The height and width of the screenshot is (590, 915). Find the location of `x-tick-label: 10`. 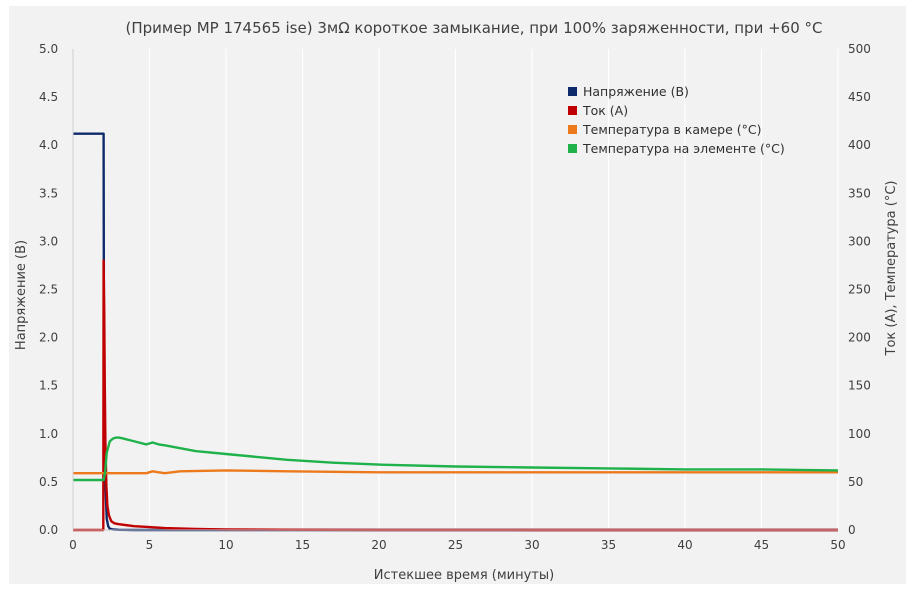

x-tick-label: 10 is located at coordinates (225, 545).